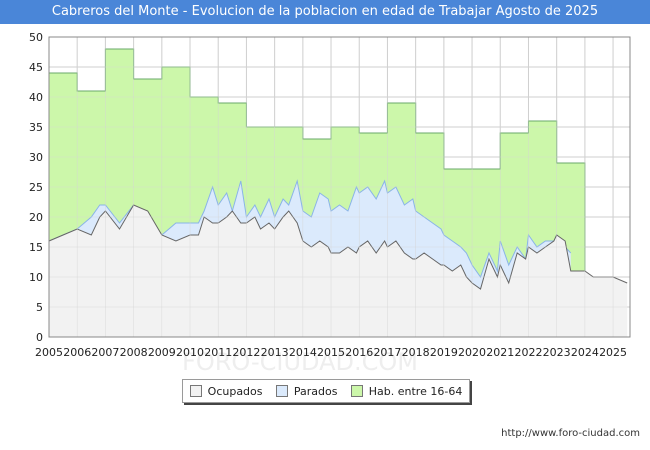  I want to click on y-tick-label: 30, so click(36, 157).